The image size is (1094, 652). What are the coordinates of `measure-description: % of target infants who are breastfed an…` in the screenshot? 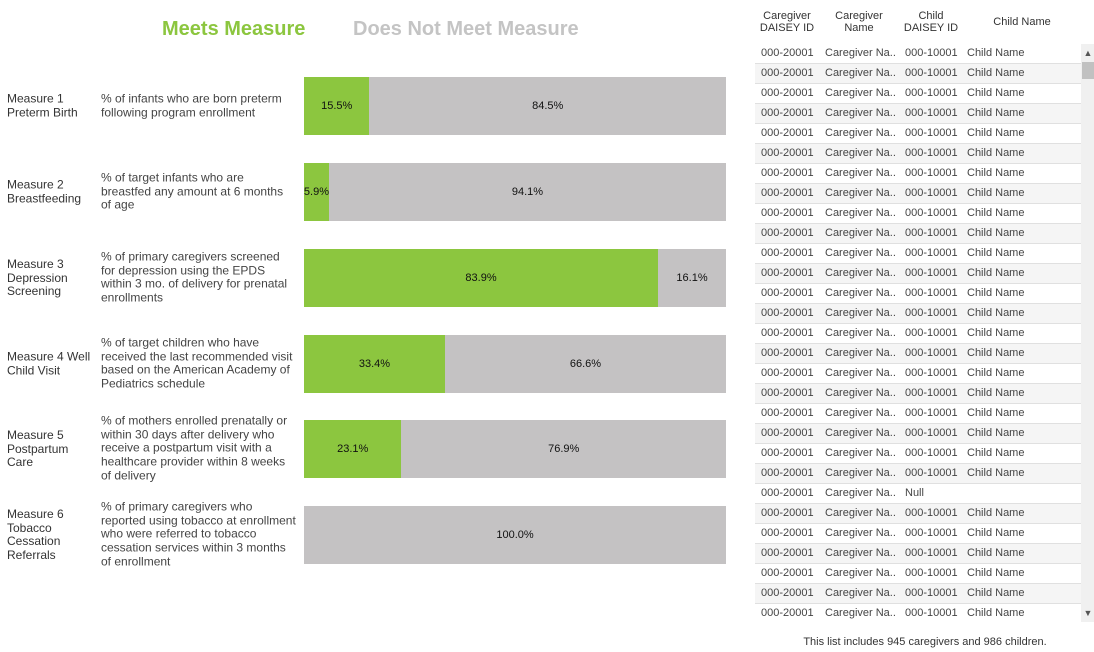 It's located at (192, 191).